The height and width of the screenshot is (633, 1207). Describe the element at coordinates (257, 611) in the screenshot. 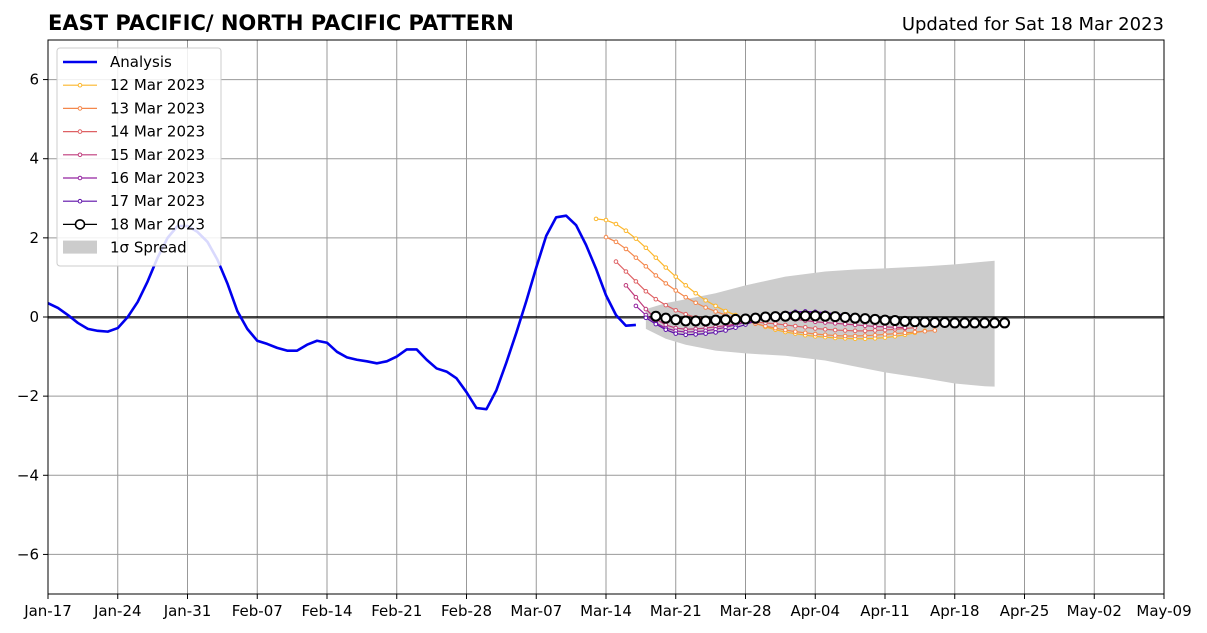

I see `x-tick-label: Feb-07` at that location.